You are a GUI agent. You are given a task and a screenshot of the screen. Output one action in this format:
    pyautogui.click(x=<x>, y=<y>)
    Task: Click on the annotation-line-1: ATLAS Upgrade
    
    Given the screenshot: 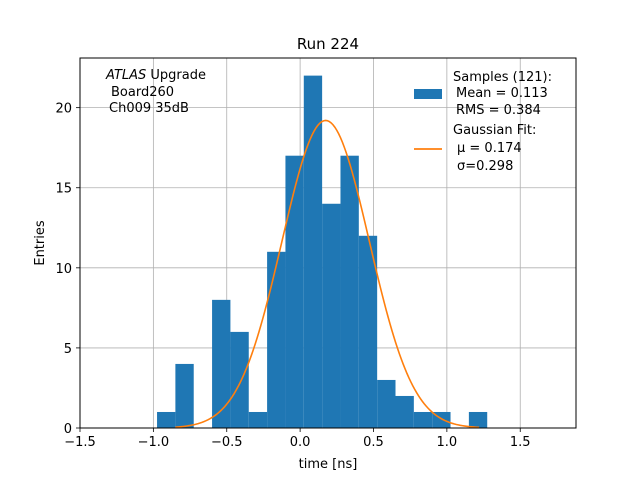 What is the action you would take?
    pyautogui.click(x=155, y=75)
    